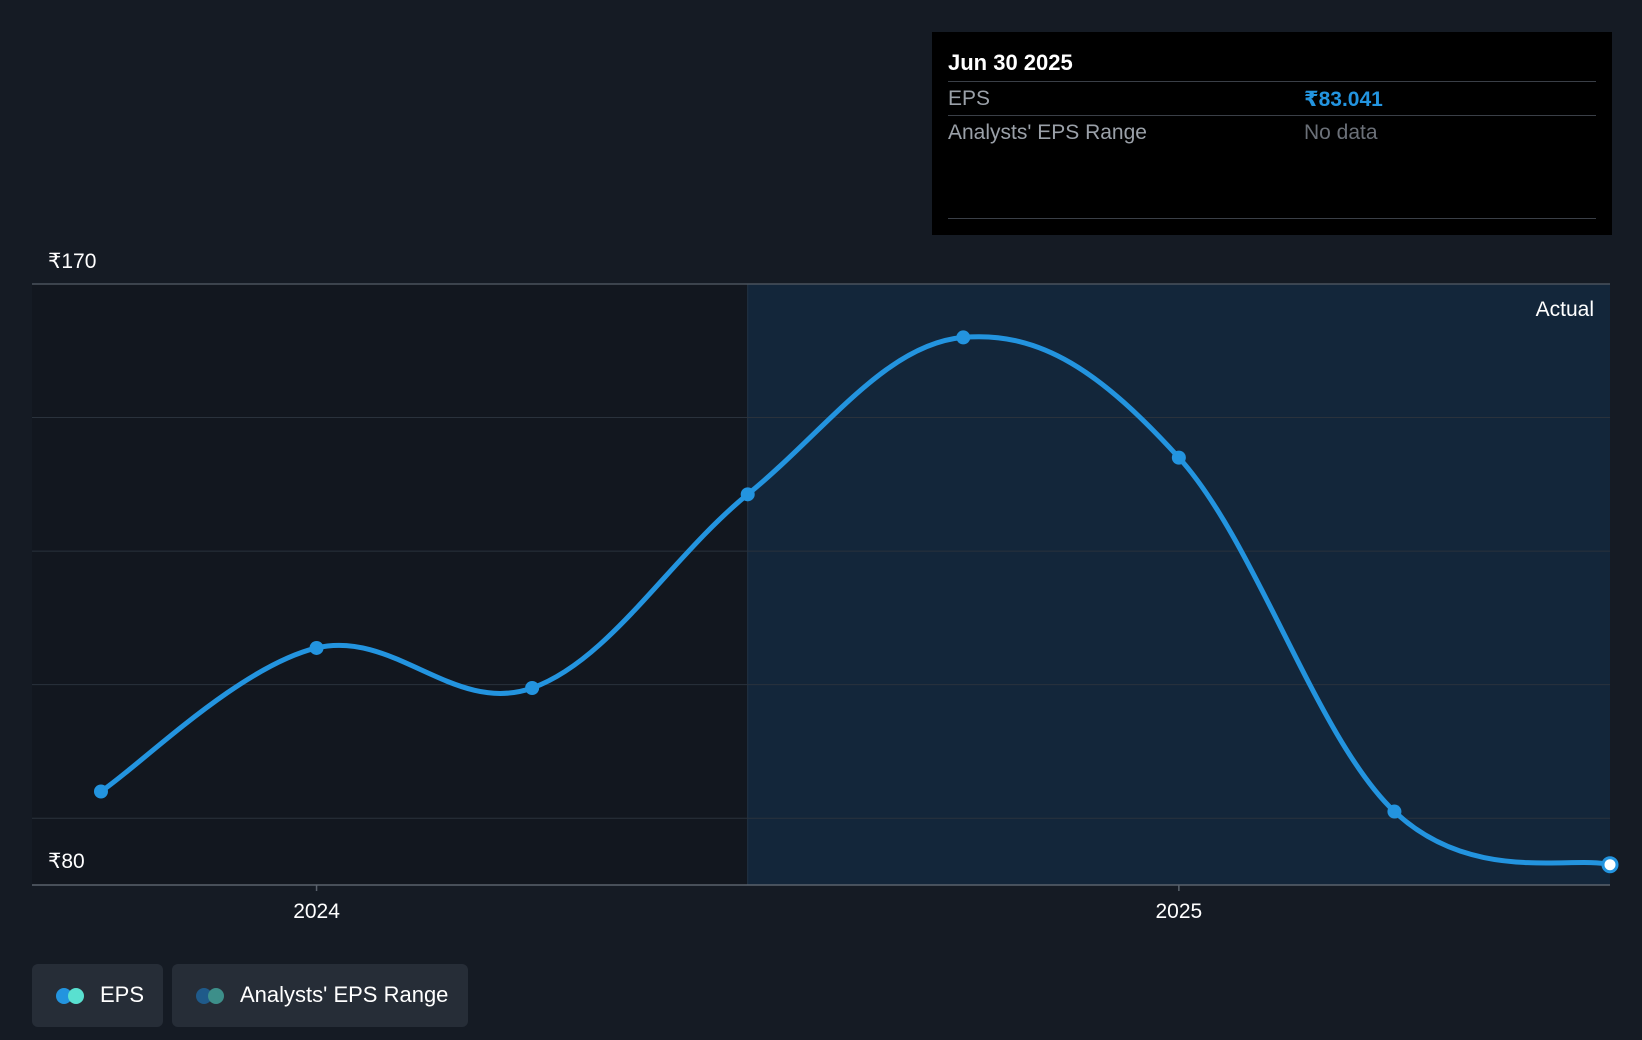  Describe the element at coordinates (1178, 911) in the screenshot. I see `x-tick-label: 2025` at that location.